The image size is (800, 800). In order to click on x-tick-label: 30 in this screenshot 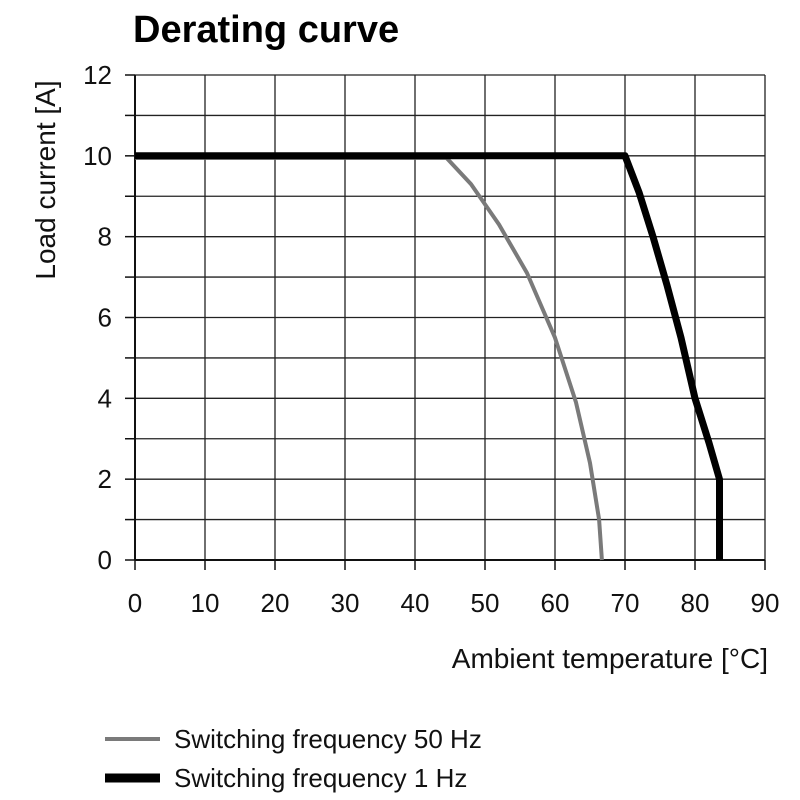, I will do `click(345, 603)`.